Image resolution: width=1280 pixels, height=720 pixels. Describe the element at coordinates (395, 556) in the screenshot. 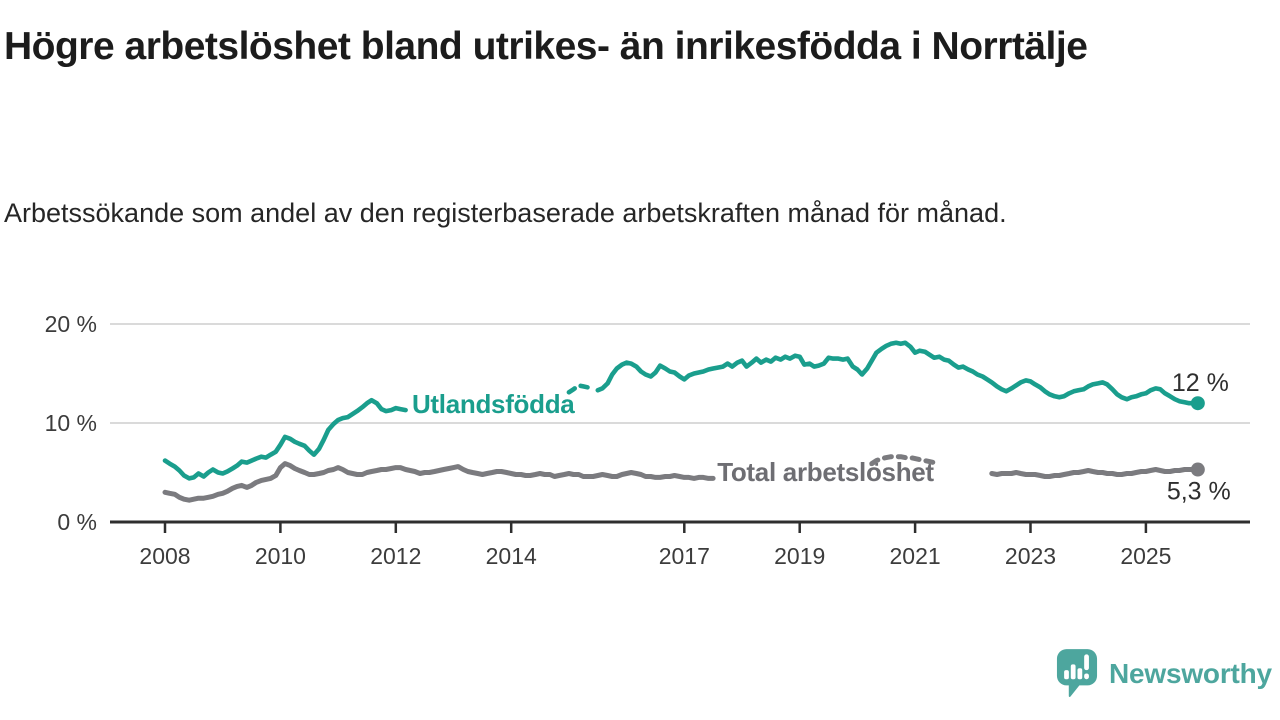

I see `x-tick-label: 2012` at that location.